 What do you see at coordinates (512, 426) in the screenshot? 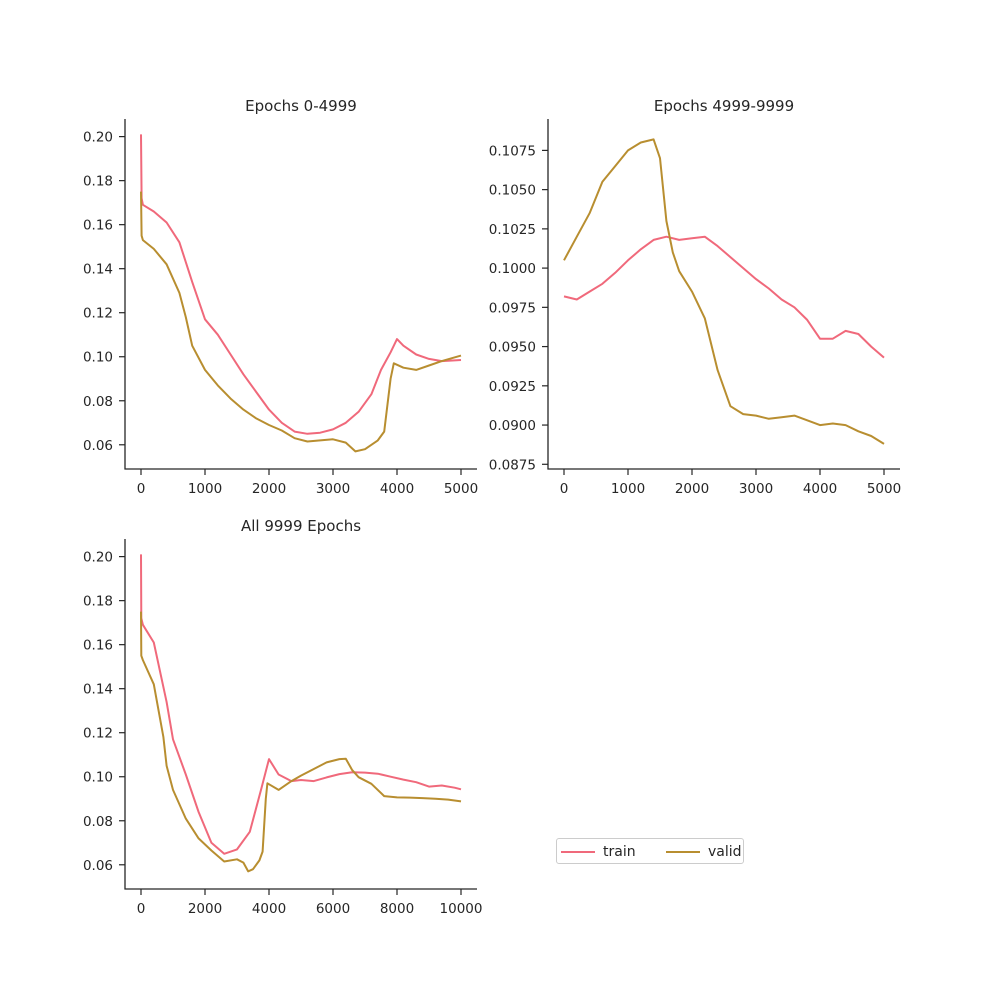
I see `y-tick-label: 0.0900` at bounding box center [512, 426].